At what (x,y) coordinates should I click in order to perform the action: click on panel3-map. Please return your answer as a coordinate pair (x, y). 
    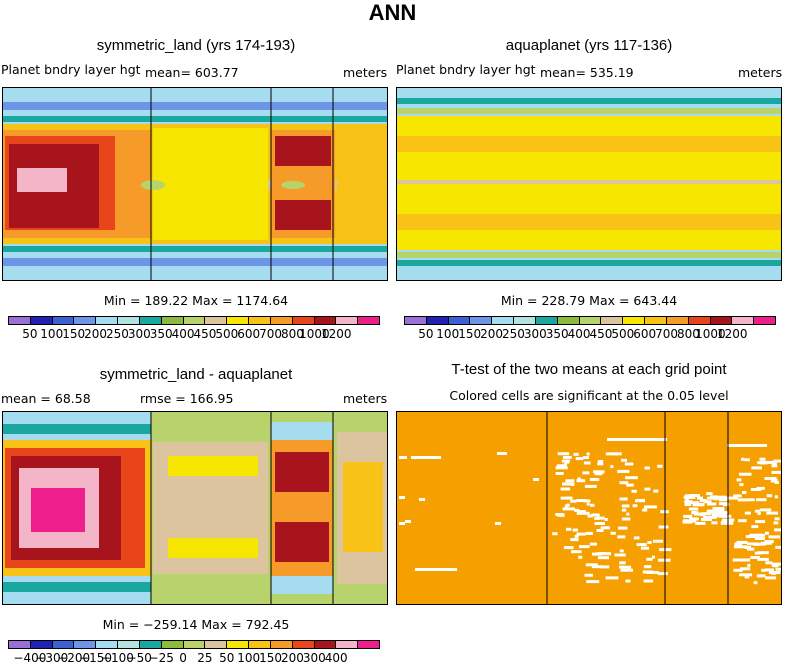
    Looking at the image, I should click on (195, 508).